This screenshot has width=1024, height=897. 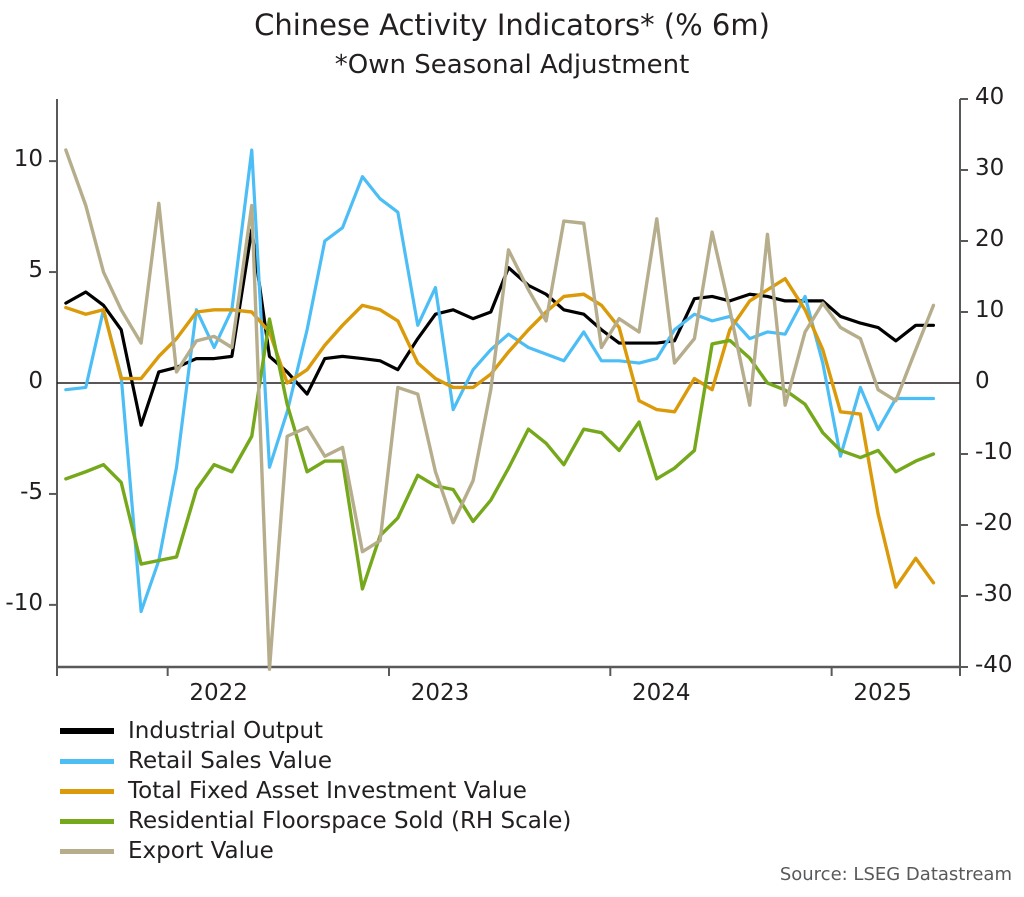 What do you see at coordinates (350, 820) in the screenshot?
I see `legend-item-label: Residential Floorspace Sold (RH Scale)` at bounding box center [350, 820].